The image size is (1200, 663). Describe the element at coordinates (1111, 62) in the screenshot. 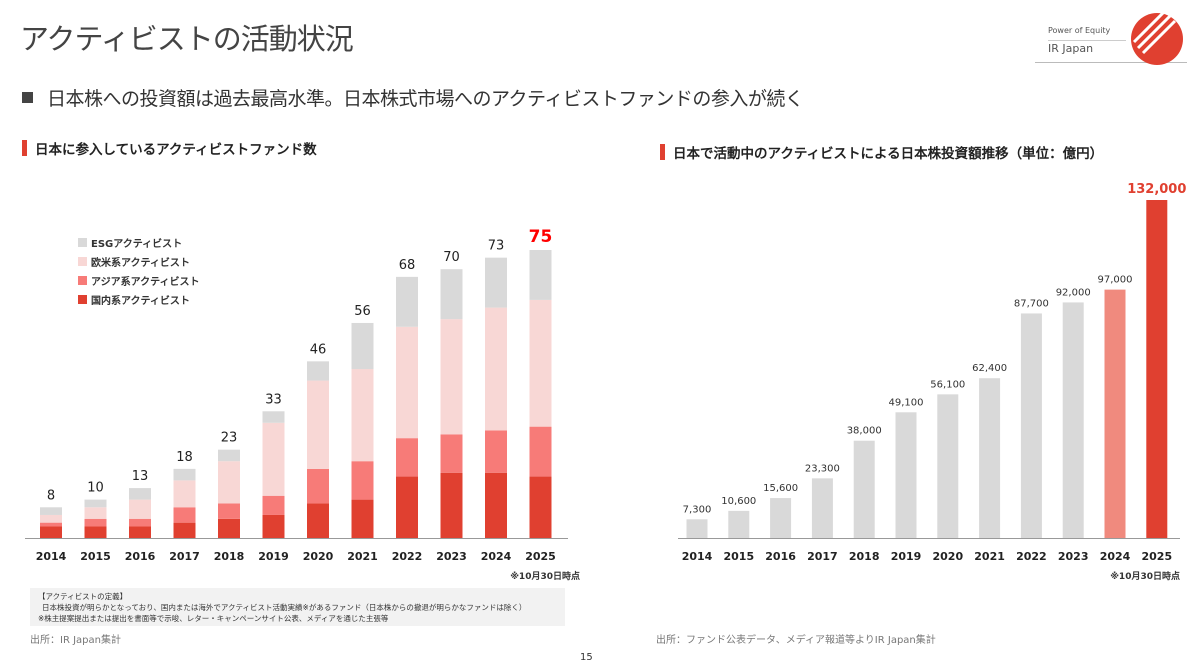

I see `header-divider` at that location.